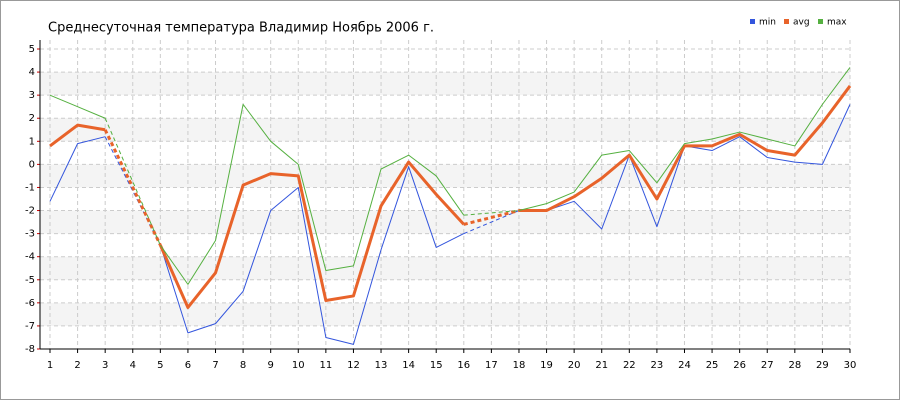 Image resolution: width=900 pixels, height=400 pixels. Describe the element at coordinates (491, 365) in the screenshot. I see `x-tick-label: 17` at that location.